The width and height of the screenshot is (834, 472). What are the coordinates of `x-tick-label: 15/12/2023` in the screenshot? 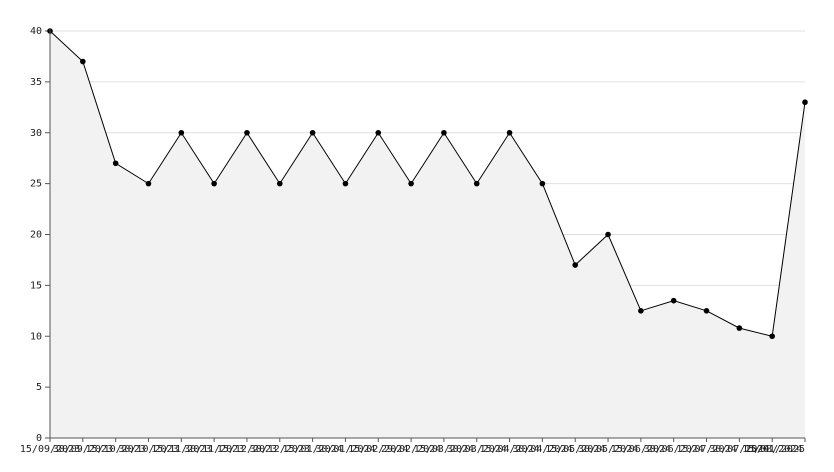 It's located at (247, 449).